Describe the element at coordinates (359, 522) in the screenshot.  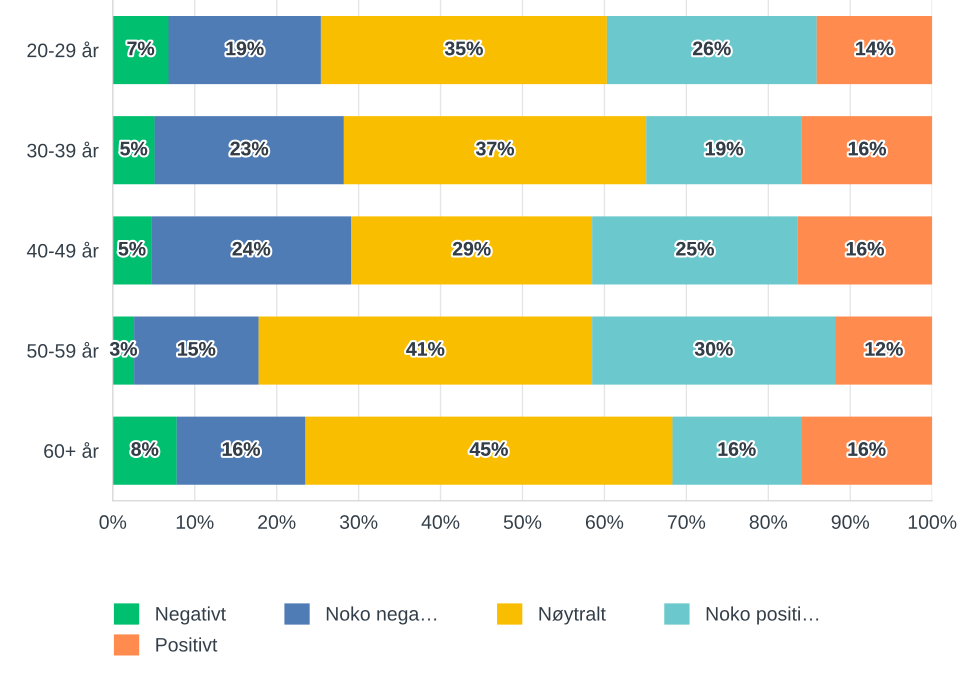
I see `x-tick-label: 30%` at that location.